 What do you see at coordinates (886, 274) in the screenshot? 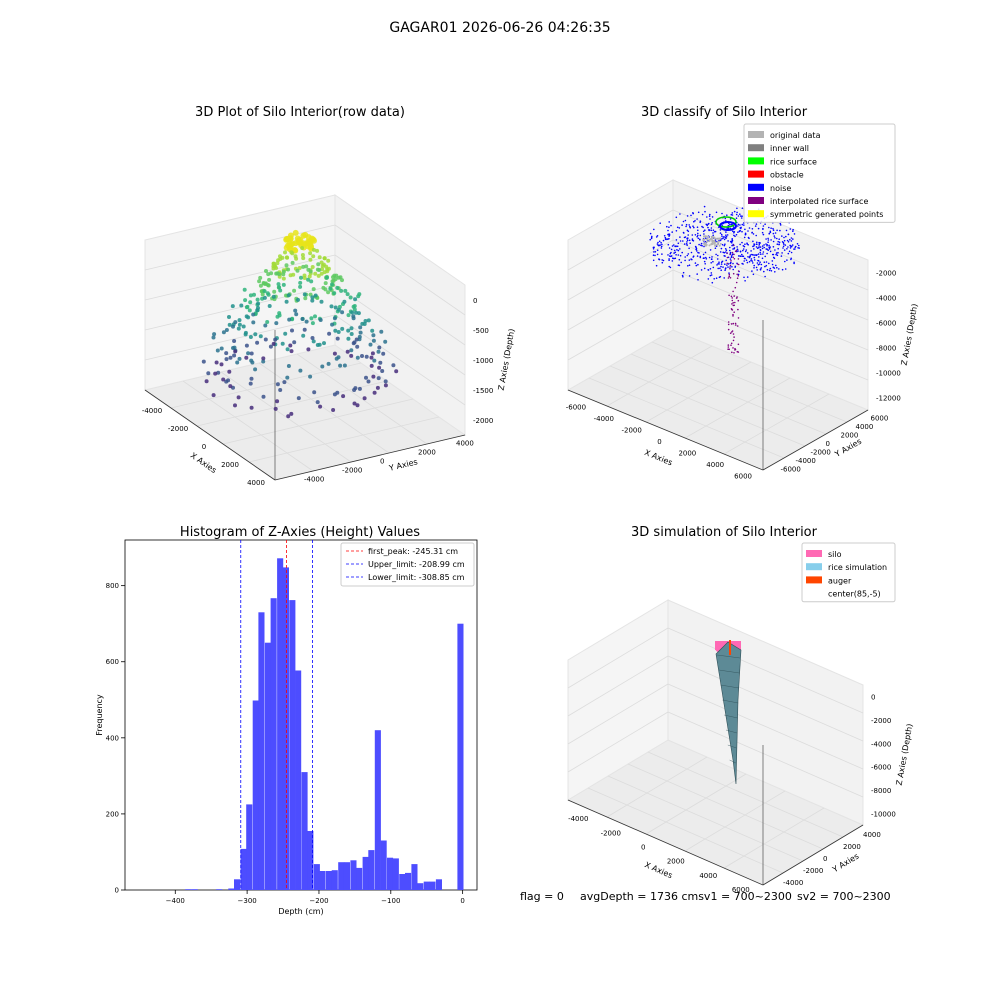
I see `classify-ztick-label: -2000` at bounding box center [886, 274].